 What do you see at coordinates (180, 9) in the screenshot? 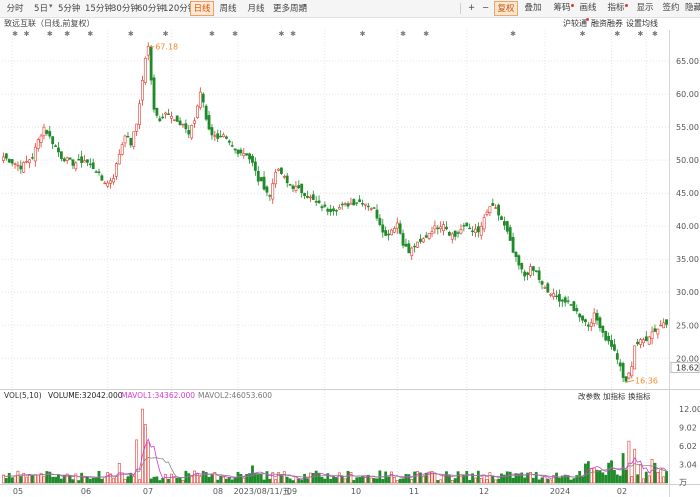
I see `period-tab-6: 120分钟` at bounding box center [180, 9].